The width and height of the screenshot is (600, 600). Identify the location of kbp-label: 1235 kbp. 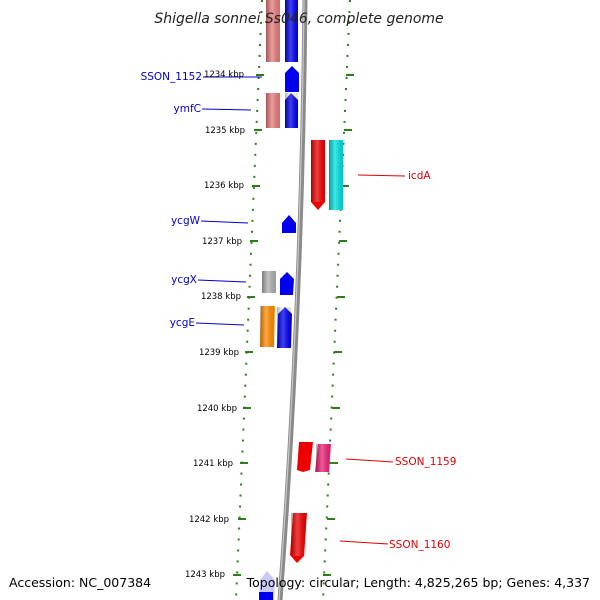
(225, 131).